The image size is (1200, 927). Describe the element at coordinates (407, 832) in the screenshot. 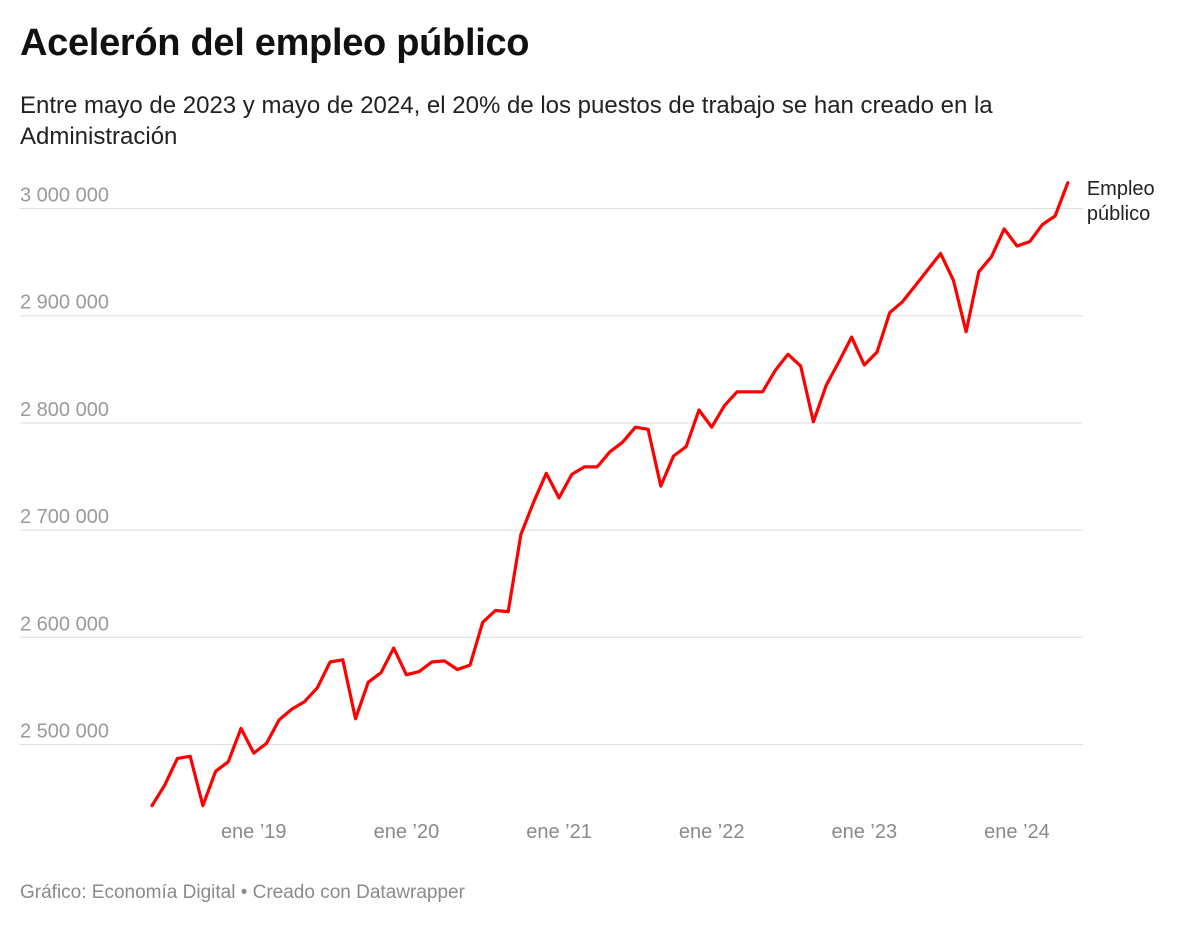

I see `x-tick-label: ene ’20` at that location.